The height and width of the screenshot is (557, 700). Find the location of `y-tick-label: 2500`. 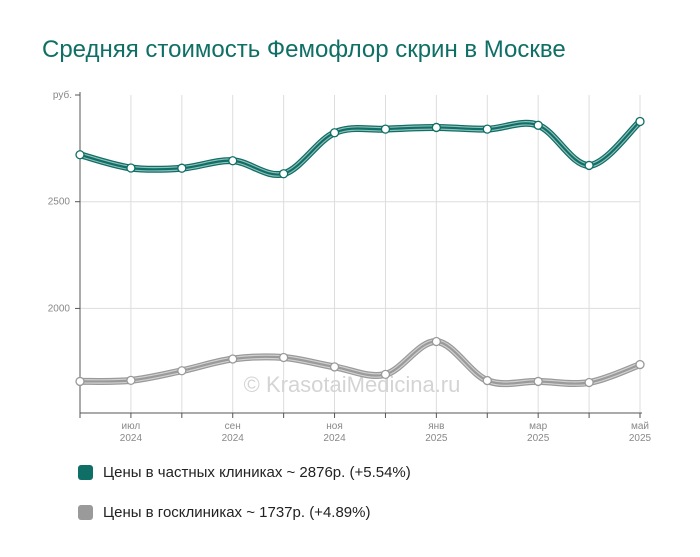

y-tick-label: 2500 is located at coordinates (59, 202).